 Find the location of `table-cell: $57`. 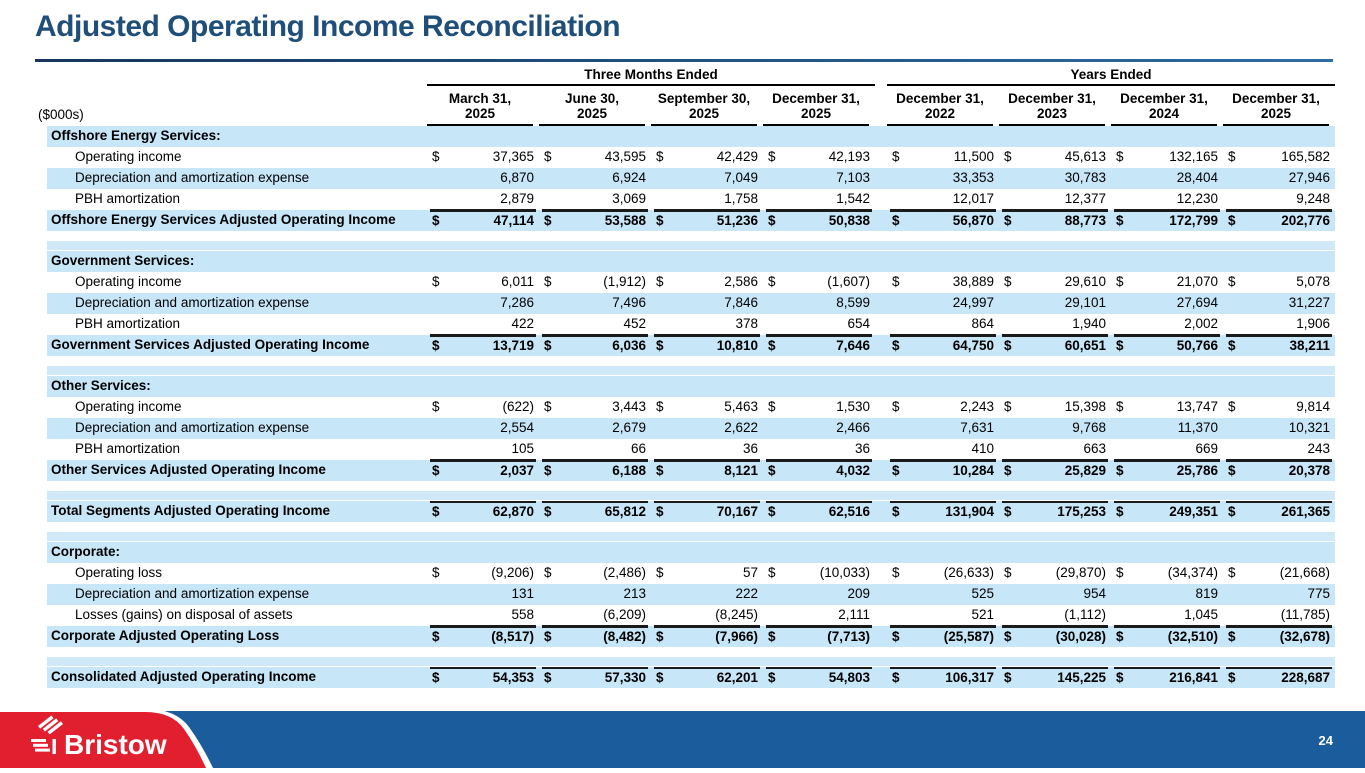

table-cell: $57 is located at coordinates (707, 573).